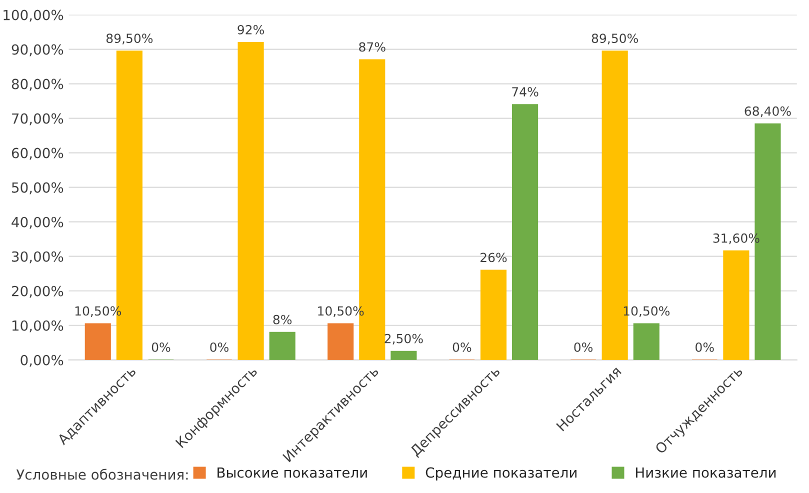 This screenshot has height=493, width=809. Describe the element at coordinates (525, 92) in the screenshot. I see `data-label: 74%` at that location.